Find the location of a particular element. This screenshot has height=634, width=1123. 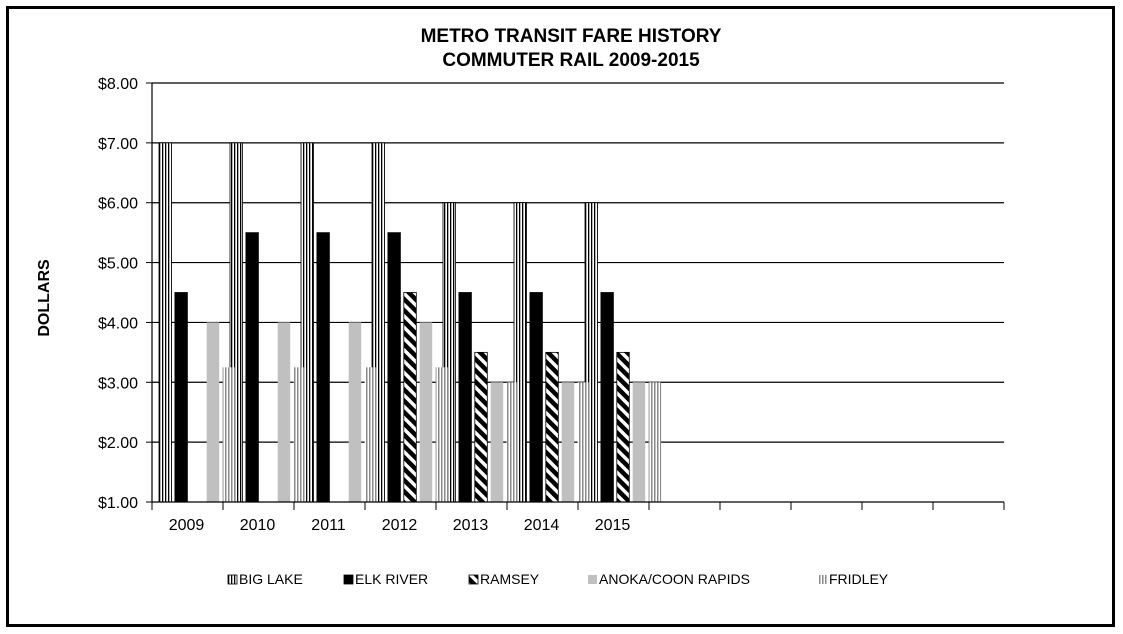

legend-item: RAMSEY is located at coordinates (504, 579).